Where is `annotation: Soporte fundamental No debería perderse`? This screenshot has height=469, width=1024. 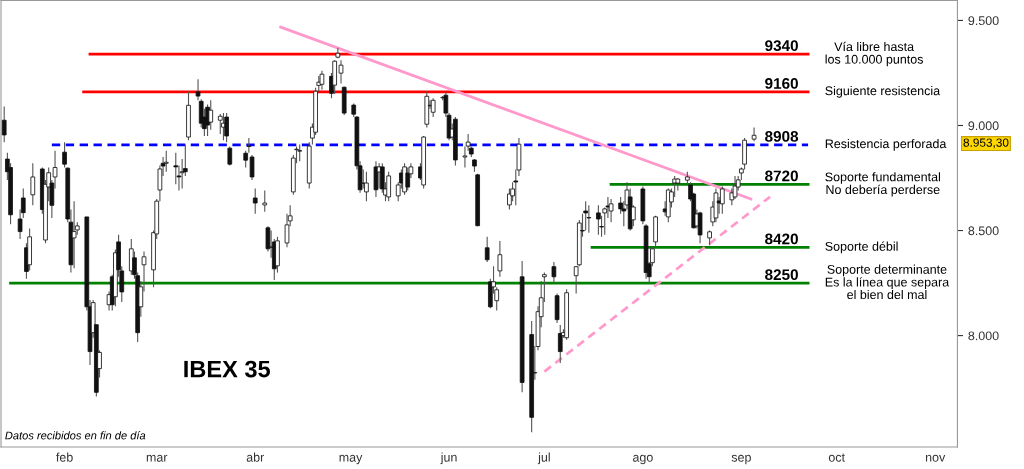
annotation: Soporte fundamental No debería perderse is located at coordinates (882, 184).